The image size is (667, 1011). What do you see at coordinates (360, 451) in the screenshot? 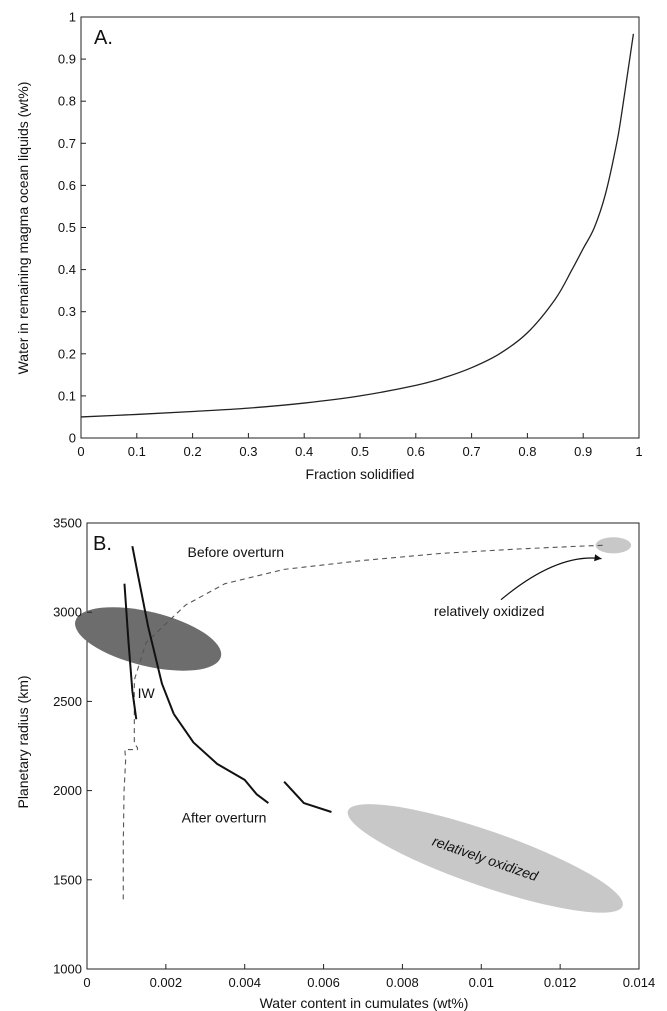
I see `panel-a-x-tick-label: 0.5` at bounding box center [360, 451].